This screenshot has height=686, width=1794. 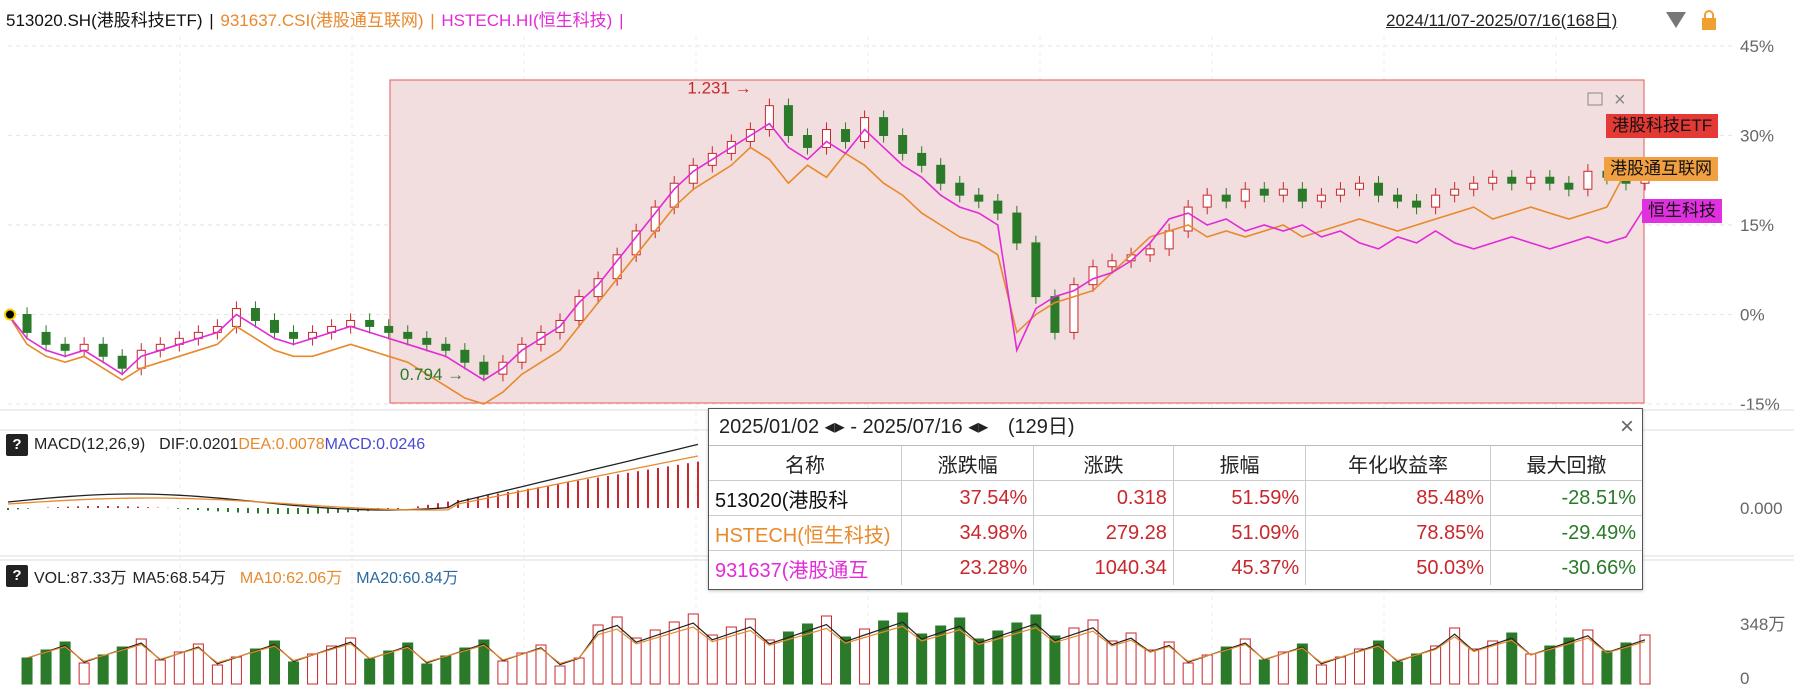 What do you see at coordinates (1709, 20) in the screenshot?
I see `lock-icon` at bounding box center [1709, 20].